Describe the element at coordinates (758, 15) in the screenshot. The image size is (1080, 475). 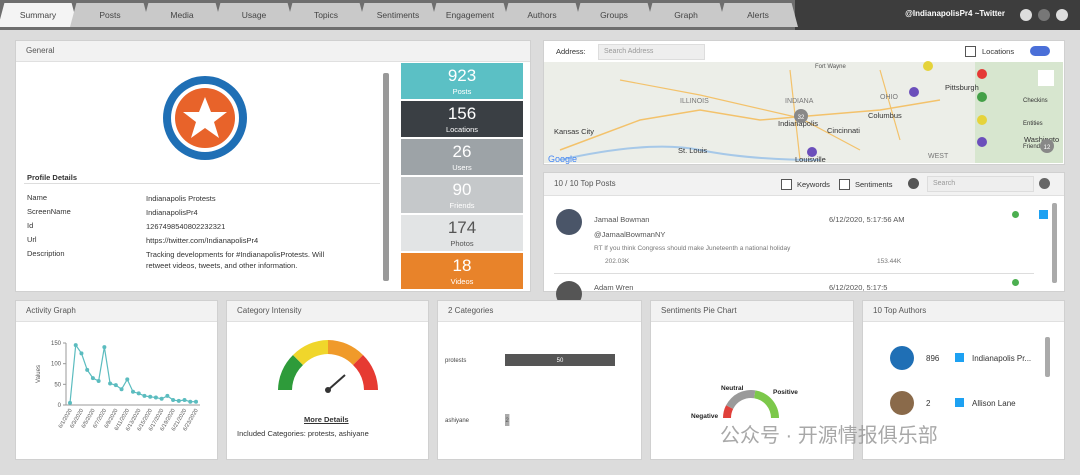
I see `tab: Alerts` at that location.